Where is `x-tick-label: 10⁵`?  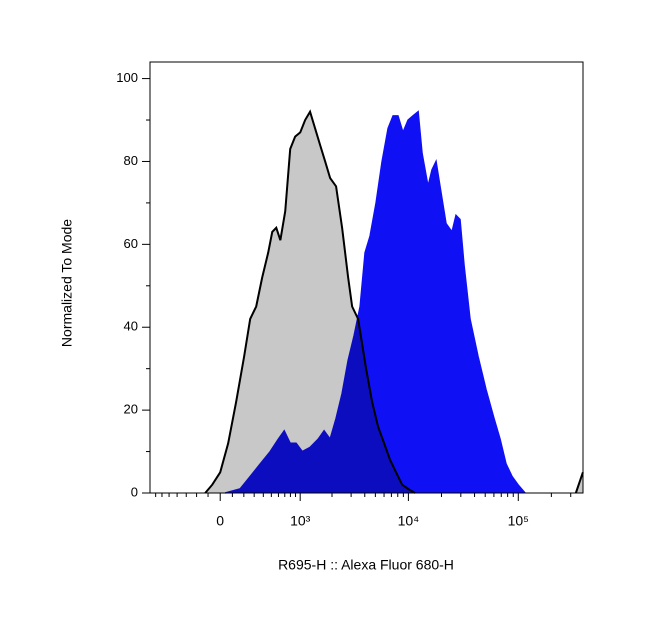
x-tick-label: 10⁵ is located at coordinates (518, 521).